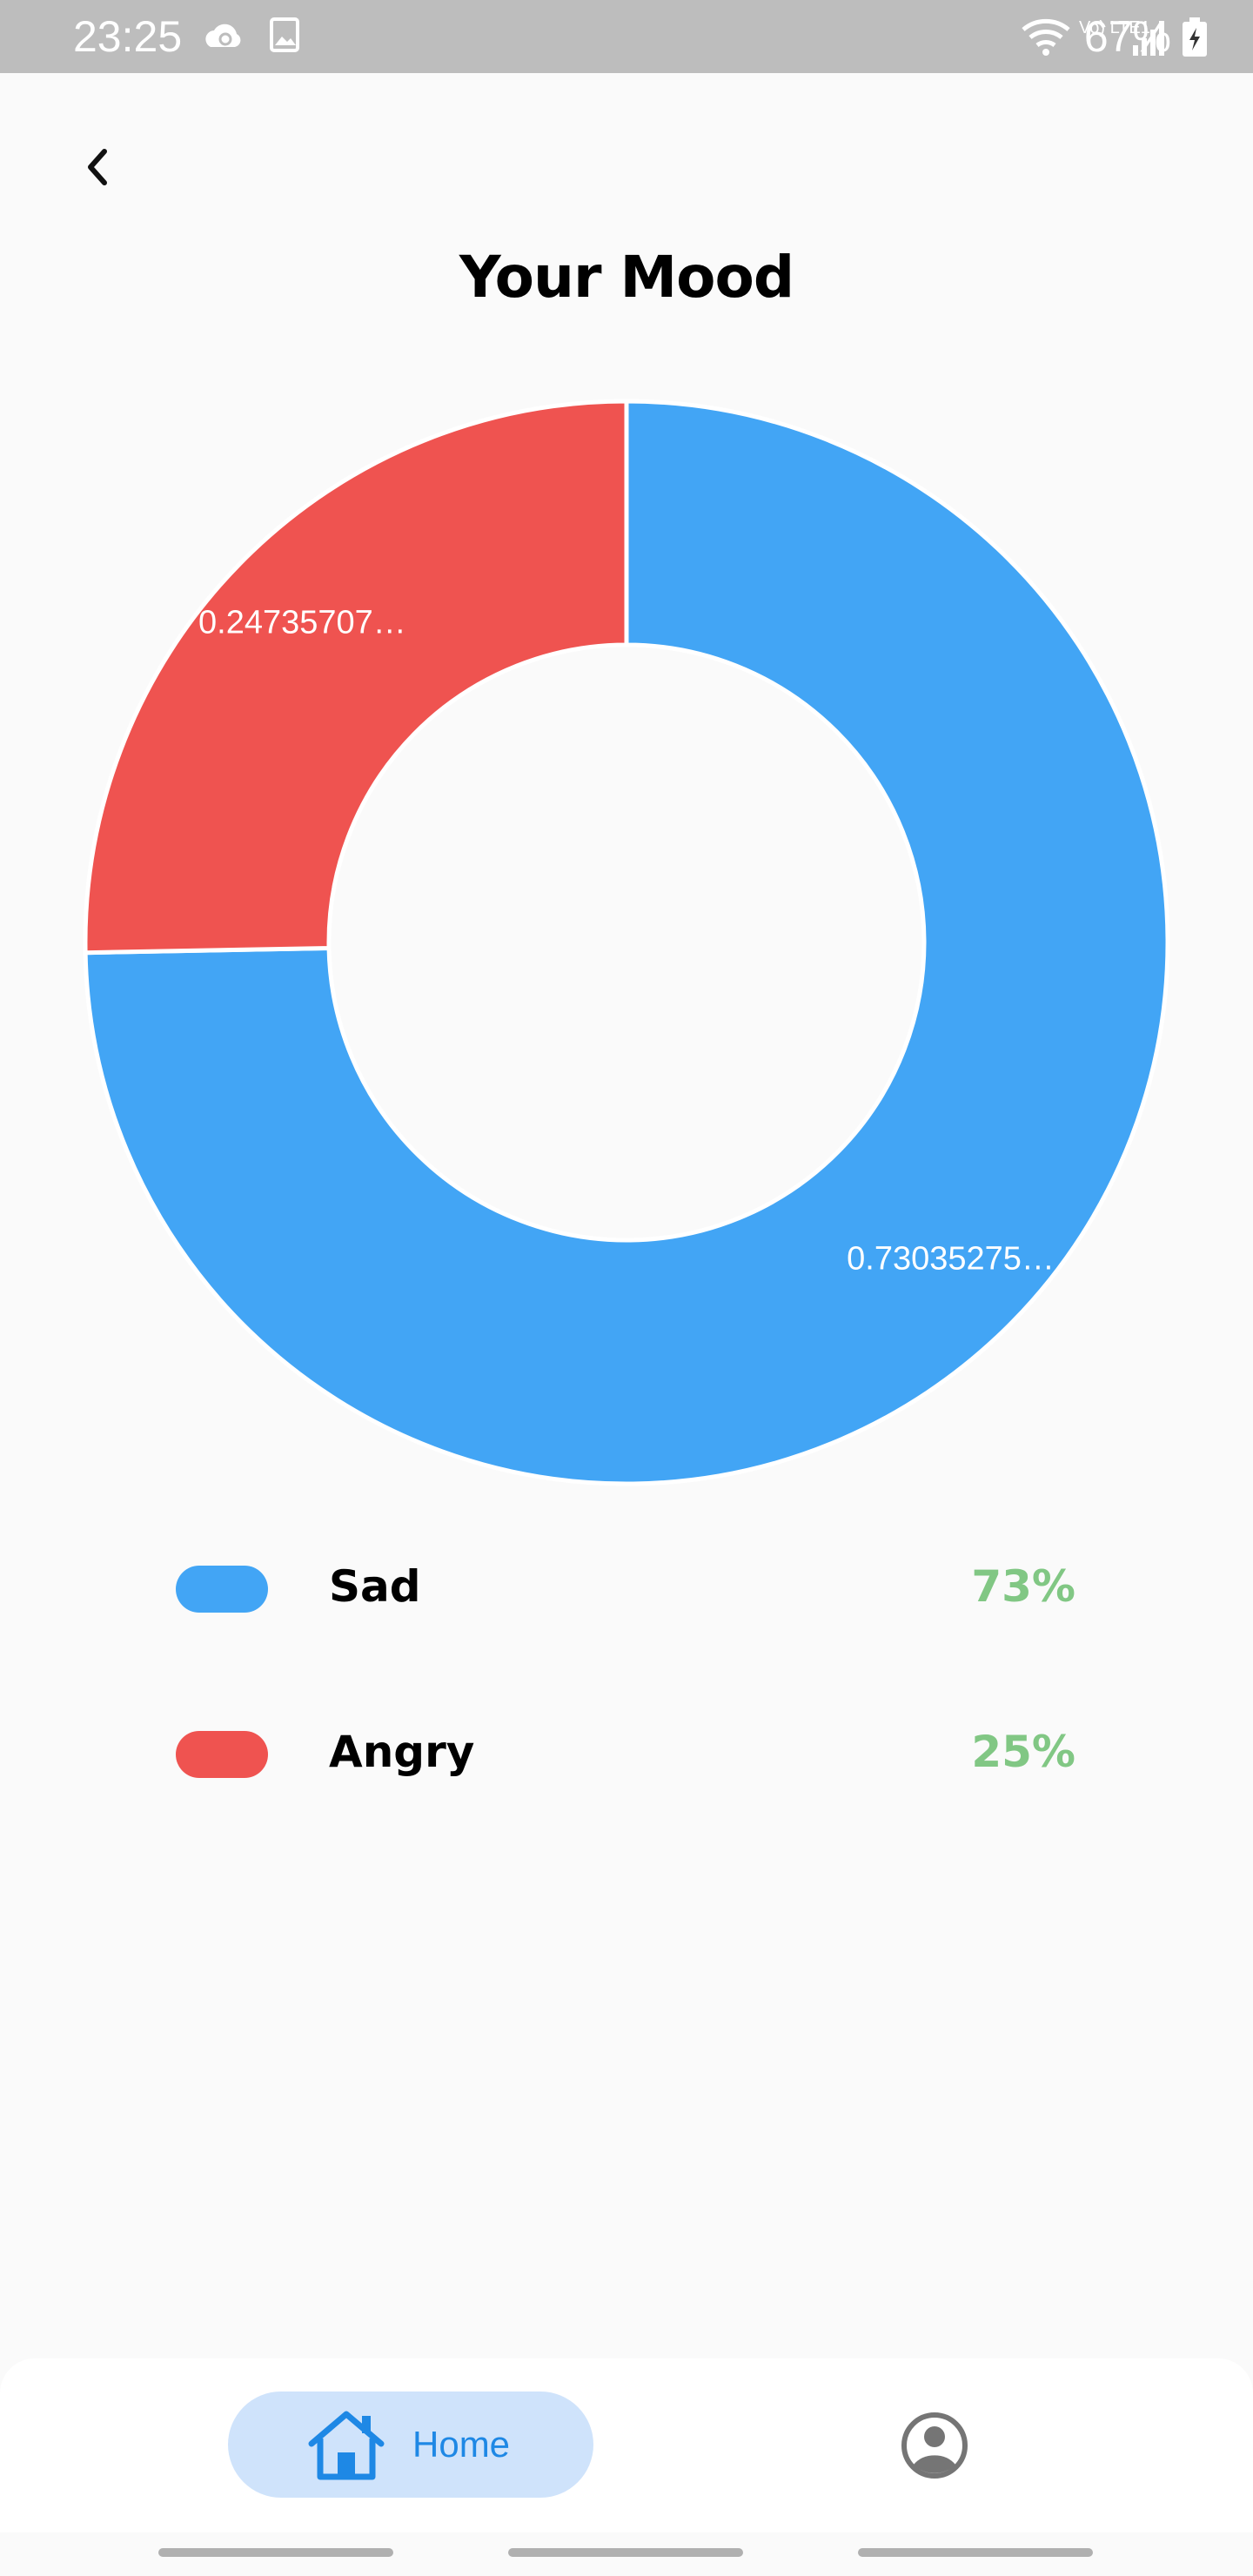 The width and height of the screenshot is (1253, 2576). I want to click on legend-percent: 73%, so click(1023, 1586).